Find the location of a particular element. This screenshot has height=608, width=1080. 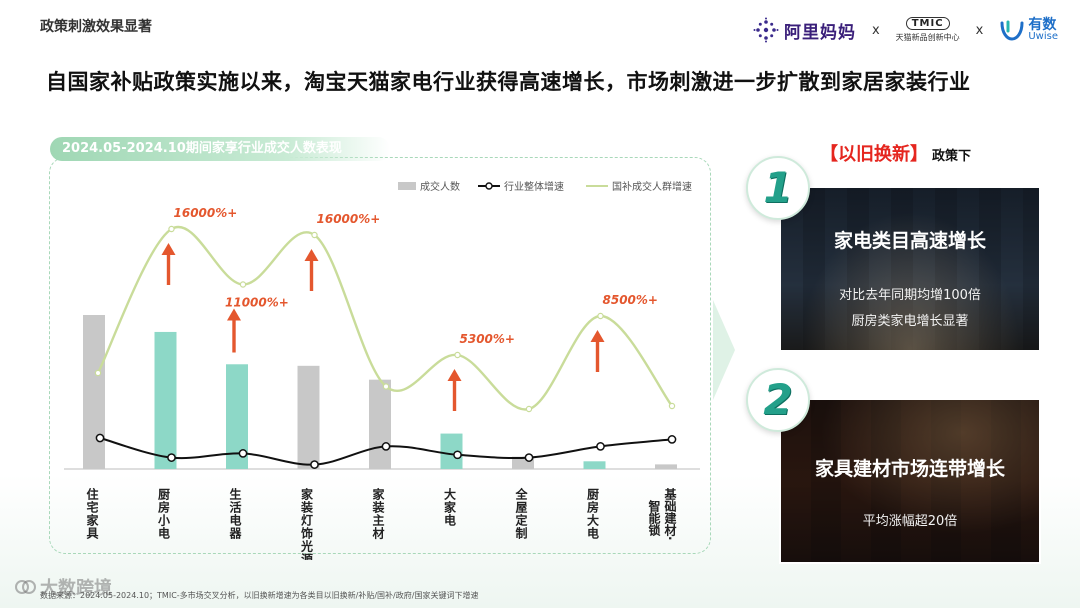

card-line: 平均涨幅超20倍 is located at coordinates (910, 521).